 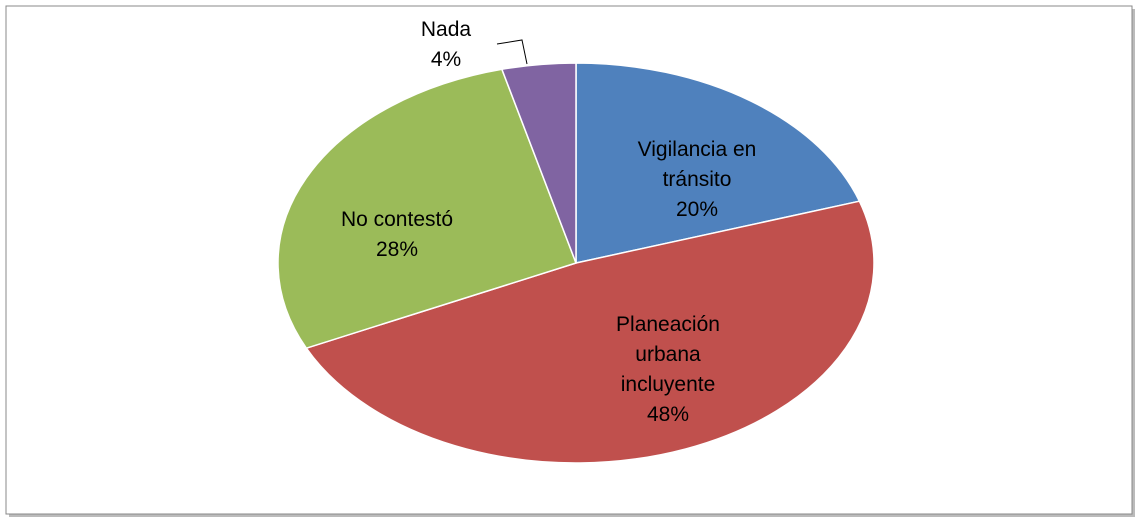 What do you see at coordinates (512, 52) in the screenshot?
I see `leader-line` at bounding box center [512, 52].